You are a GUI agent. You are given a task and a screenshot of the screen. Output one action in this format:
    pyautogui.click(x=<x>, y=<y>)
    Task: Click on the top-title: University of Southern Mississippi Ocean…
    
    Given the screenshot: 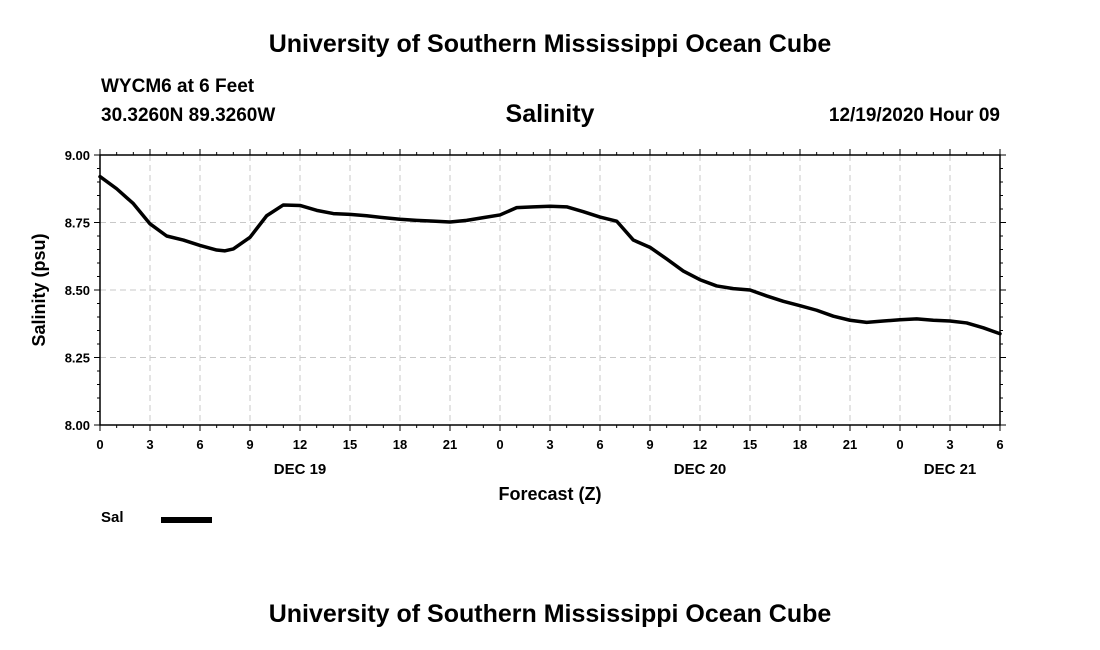 What is the action you would take?
    pyautogui.click(x=550, y=44)
    